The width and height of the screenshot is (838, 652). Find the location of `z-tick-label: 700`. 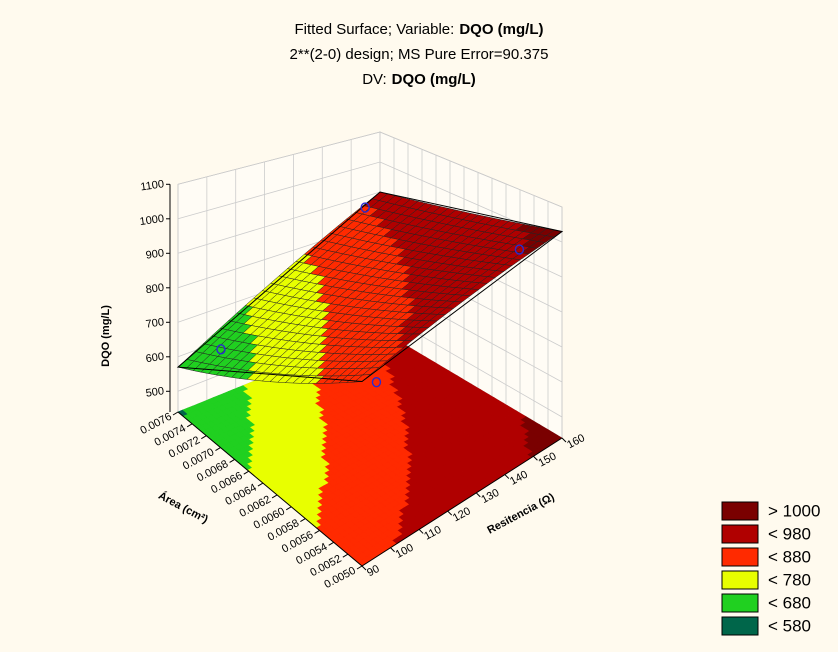

z-tick-label: 700 is located at coordinates (155, 323).